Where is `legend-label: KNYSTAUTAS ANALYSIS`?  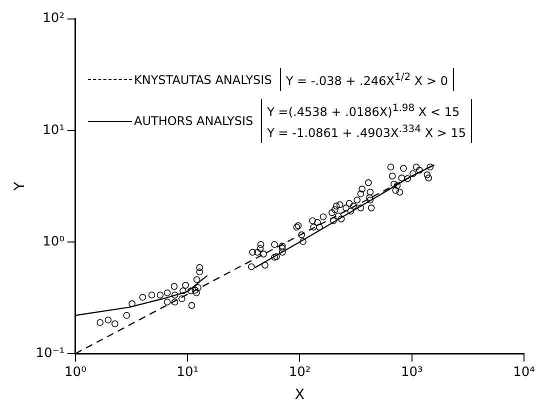
legend-label: KNYSTAUTAS ANALYSIS is located at coordinates (203, 79).